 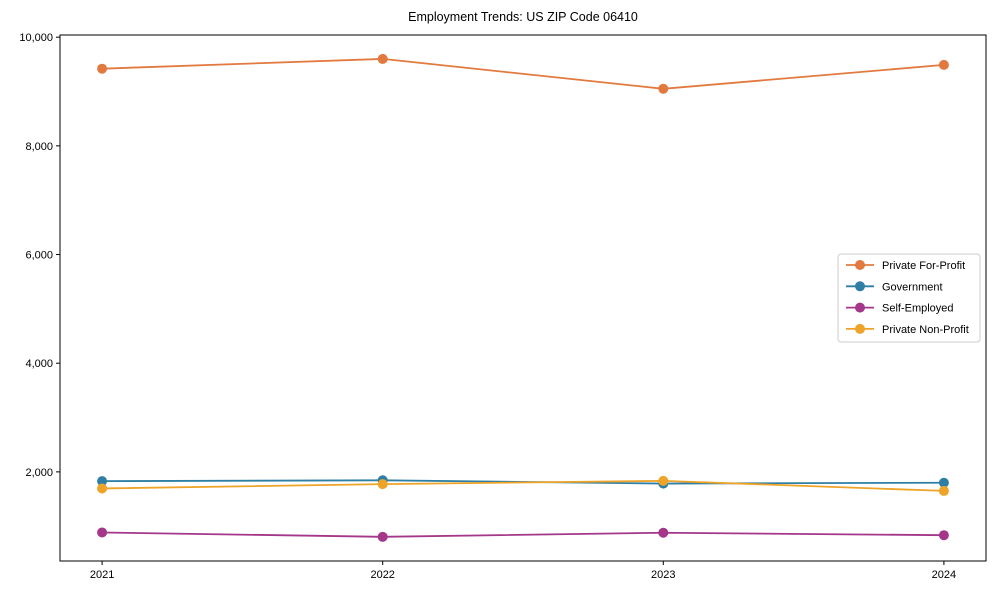 What do you see at coordinates (382, 575) in the screenshot?
I see `x-tick-label: 2022` at bounding box center [382, 575].